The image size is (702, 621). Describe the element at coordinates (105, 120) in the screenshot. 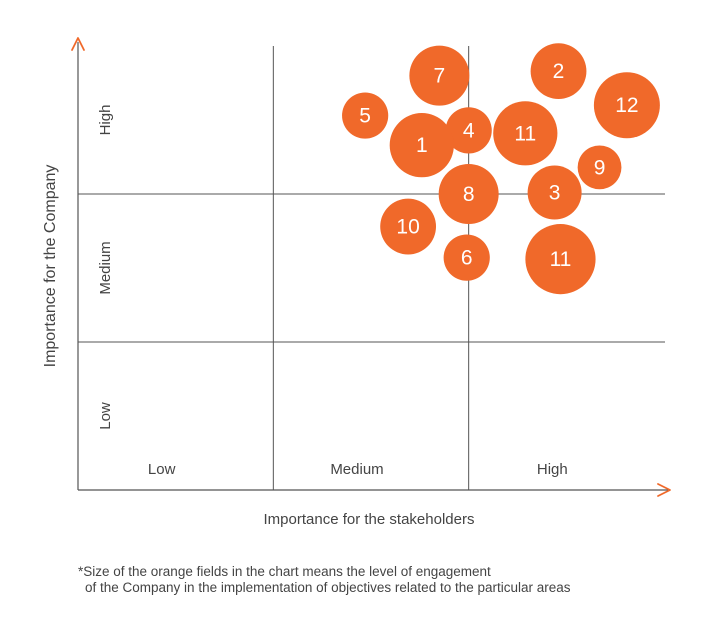

I see `y-tick-label: High` at that location.